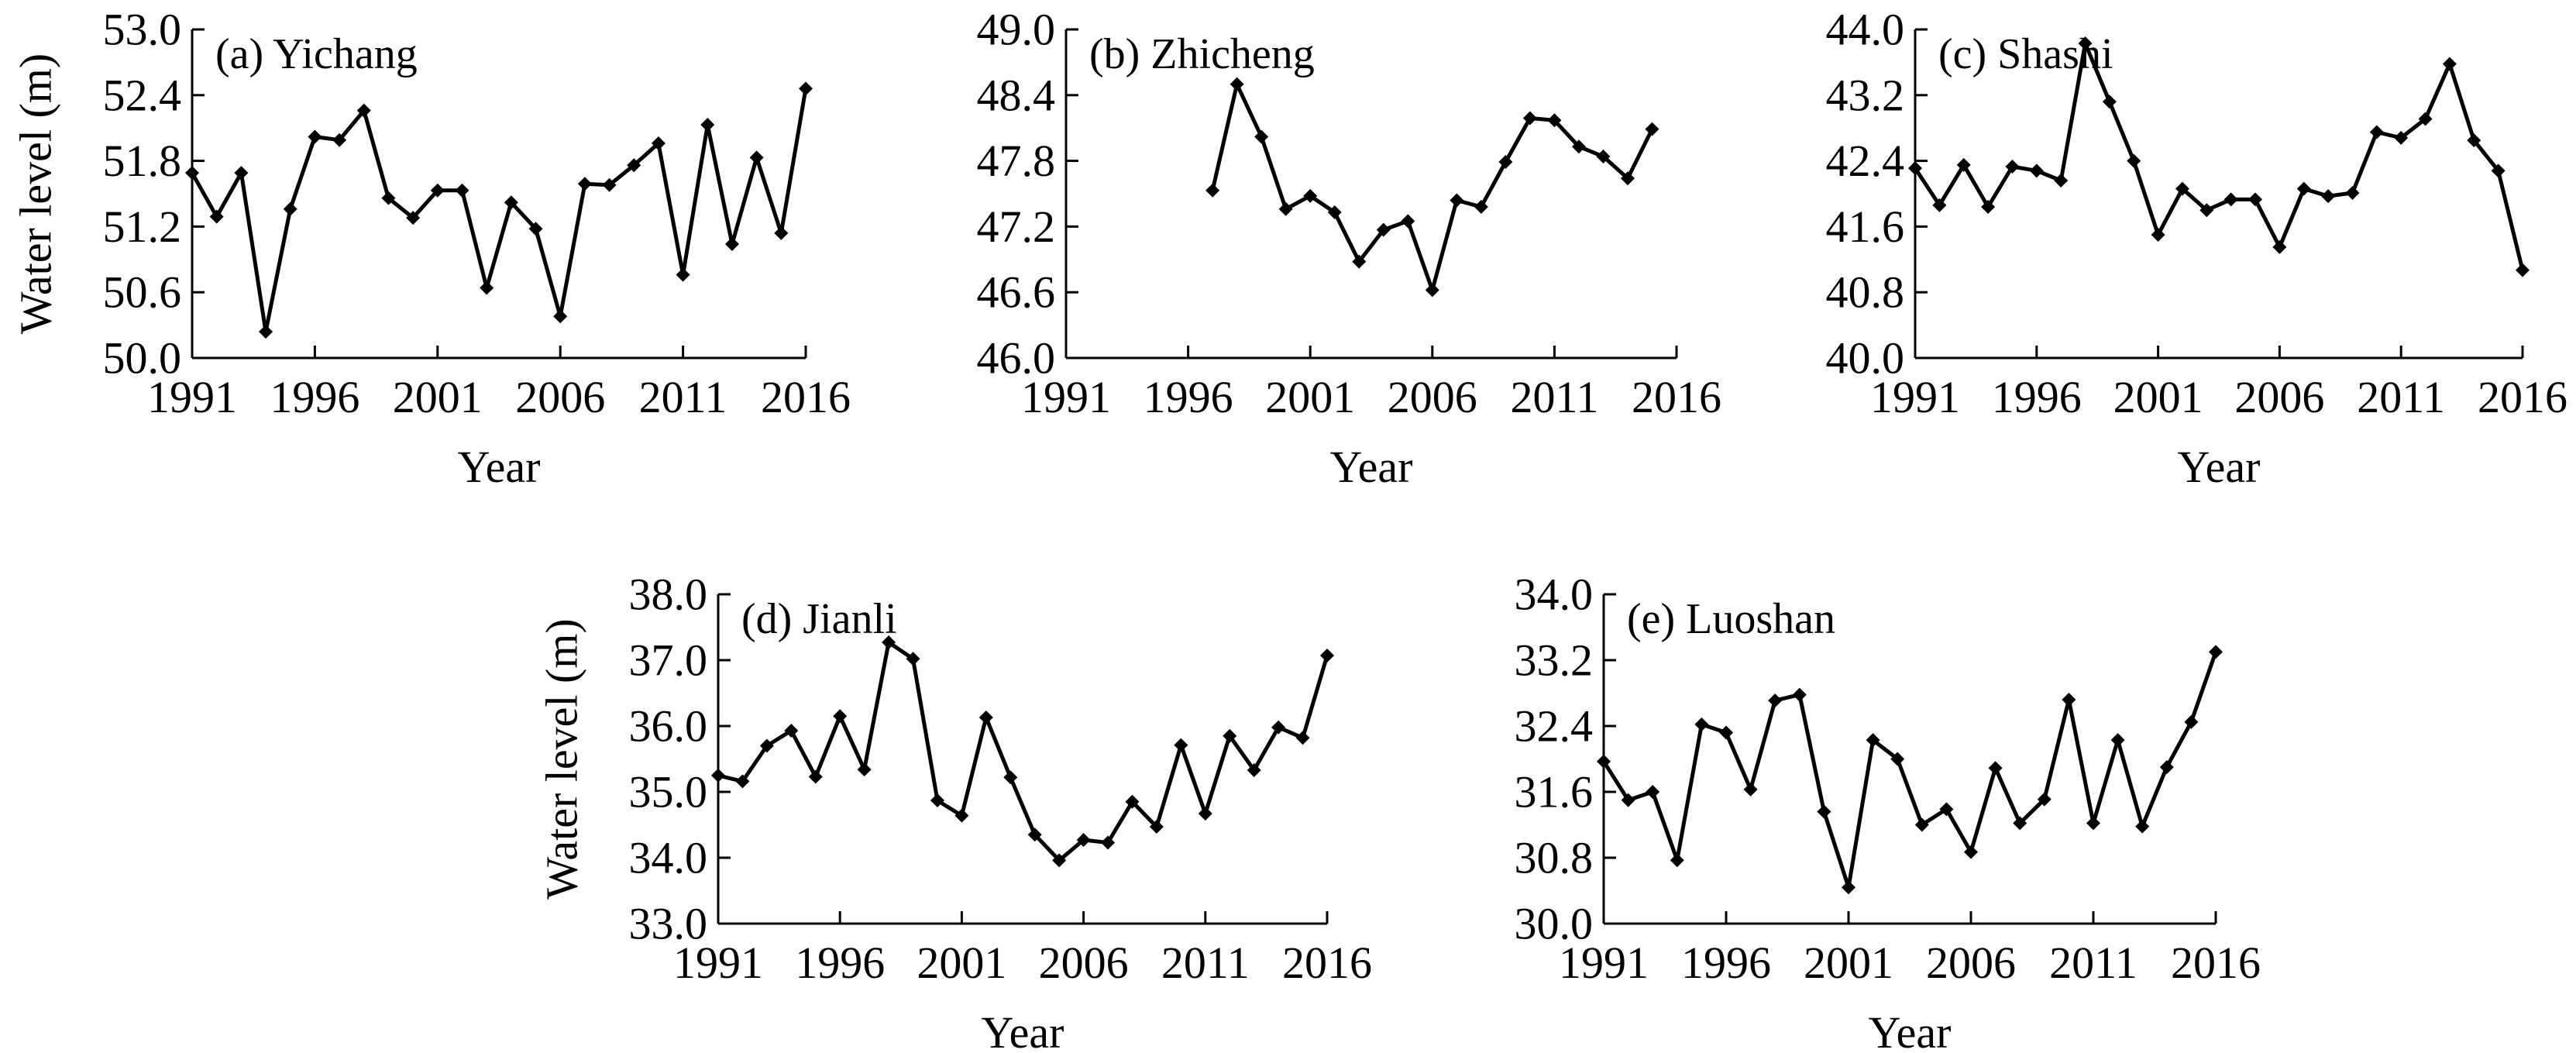  I want to click on chart-4-x-tick-label: 2001, so click(1848, 963).